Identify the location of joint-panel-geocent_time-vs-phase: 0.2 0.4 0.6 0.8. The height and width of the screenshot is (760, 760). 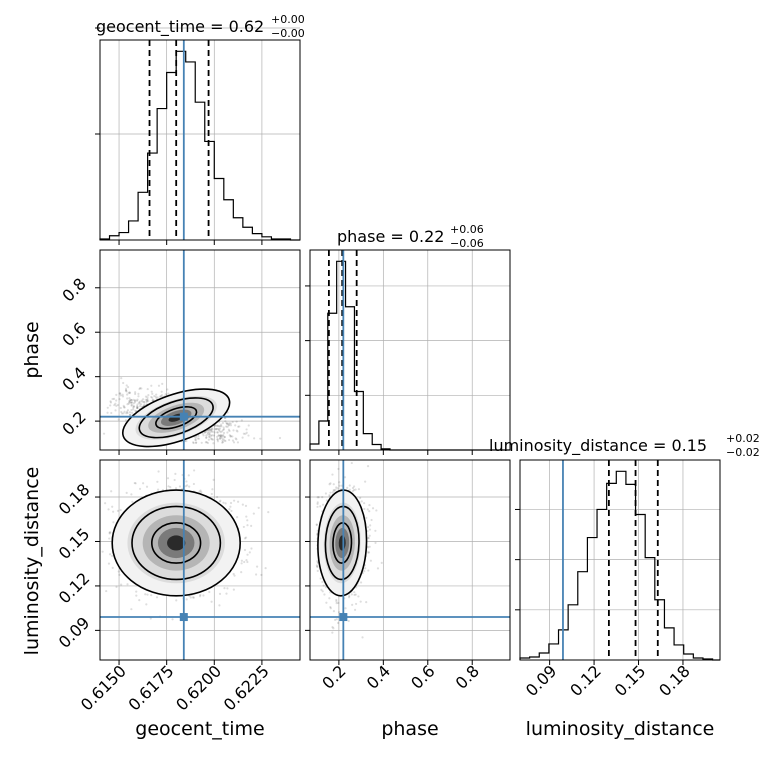
(179, 352).